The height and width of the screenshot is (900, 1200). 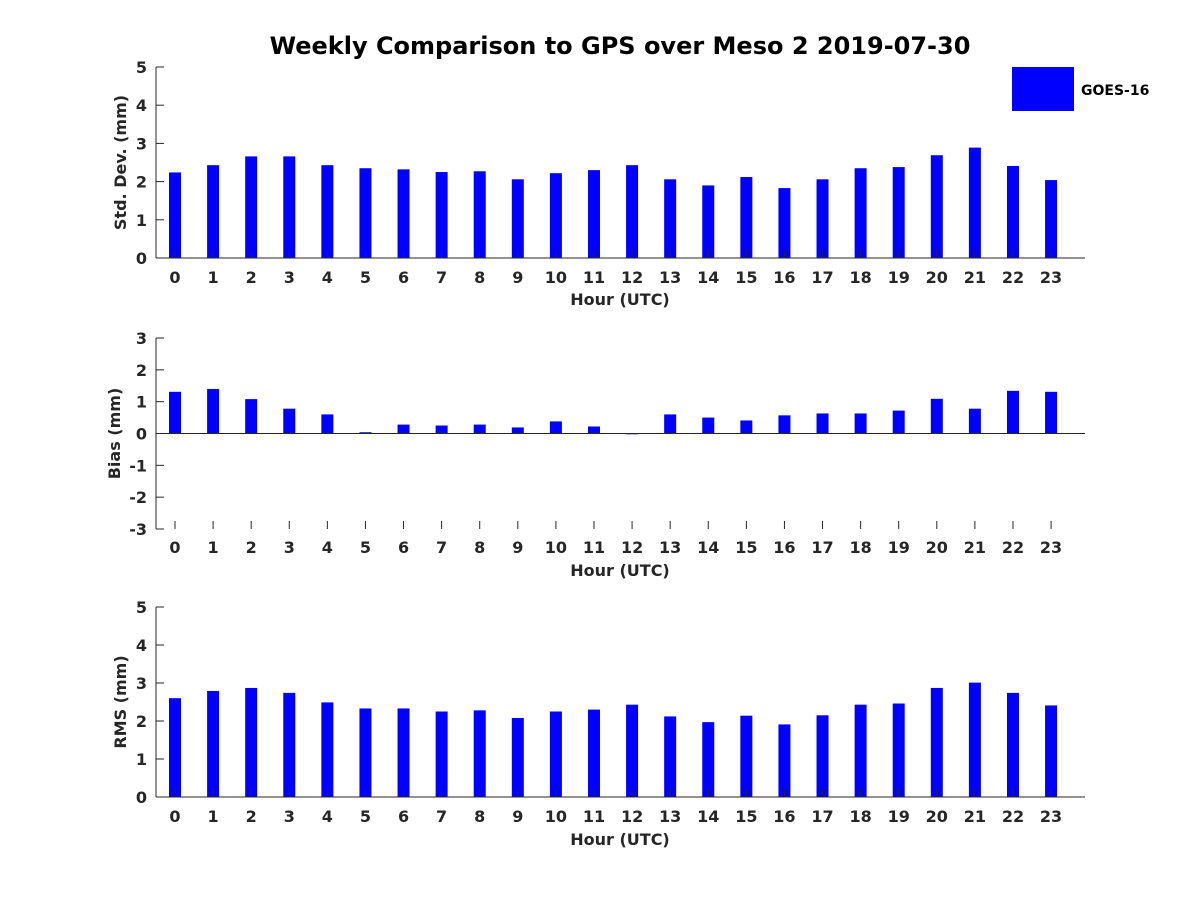 What do you see at coordinates (1115, 91) in the screenshot?
I see `legend-label: GOES-16` at bounding box center [1115, 91].